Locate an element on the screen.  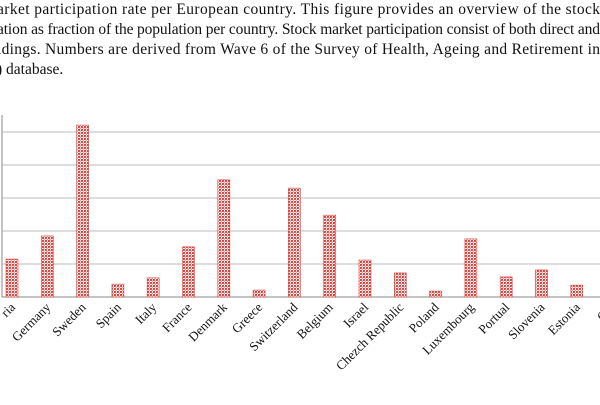
x-tick-label: Spain is located at coordinates (108, 315).